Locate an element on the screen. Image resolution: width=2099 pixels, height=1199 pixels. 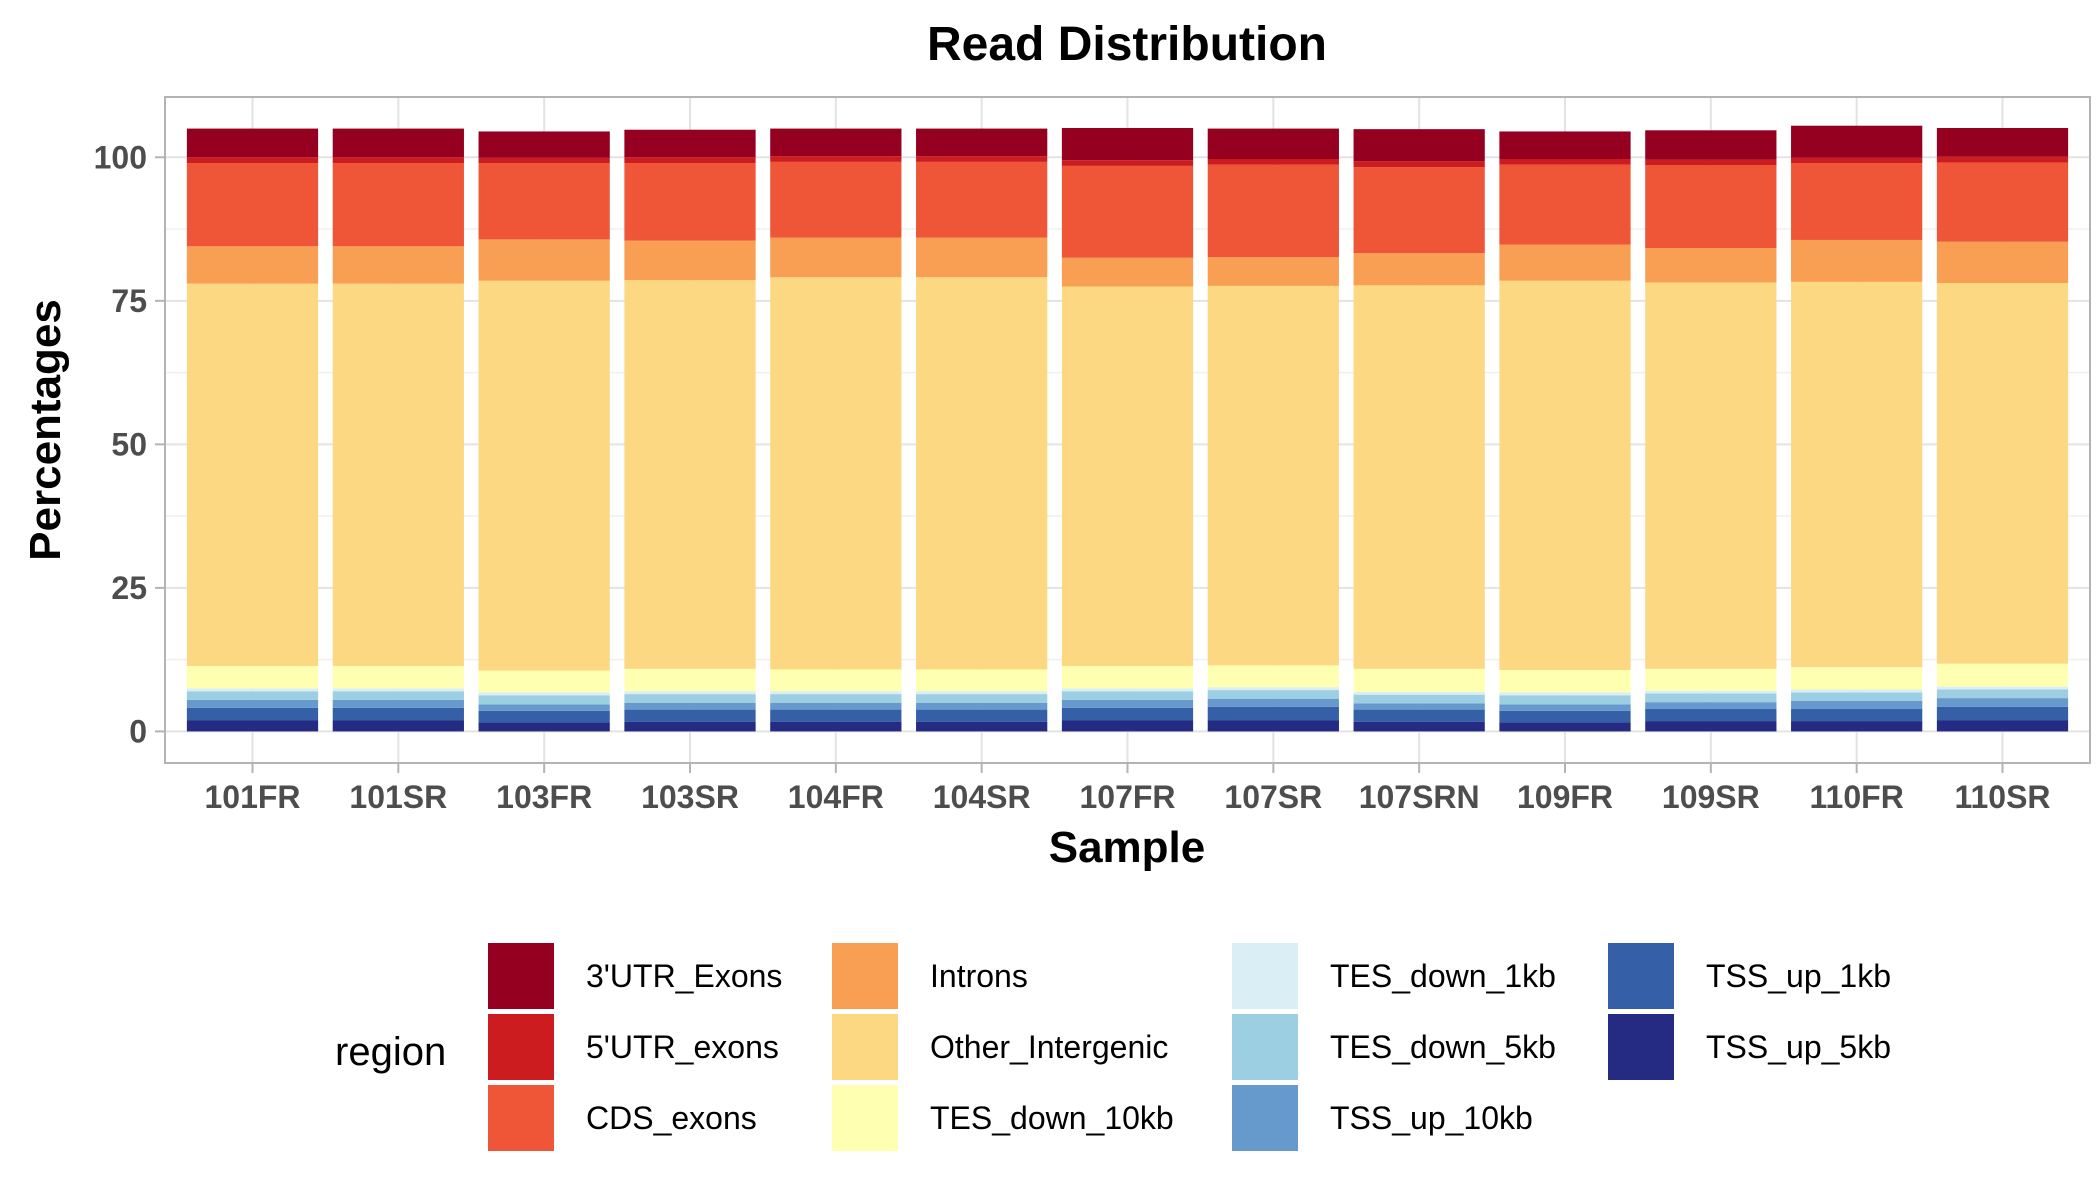
legend-item: TES_down_10kb is located at coordinates (1003, 1118).